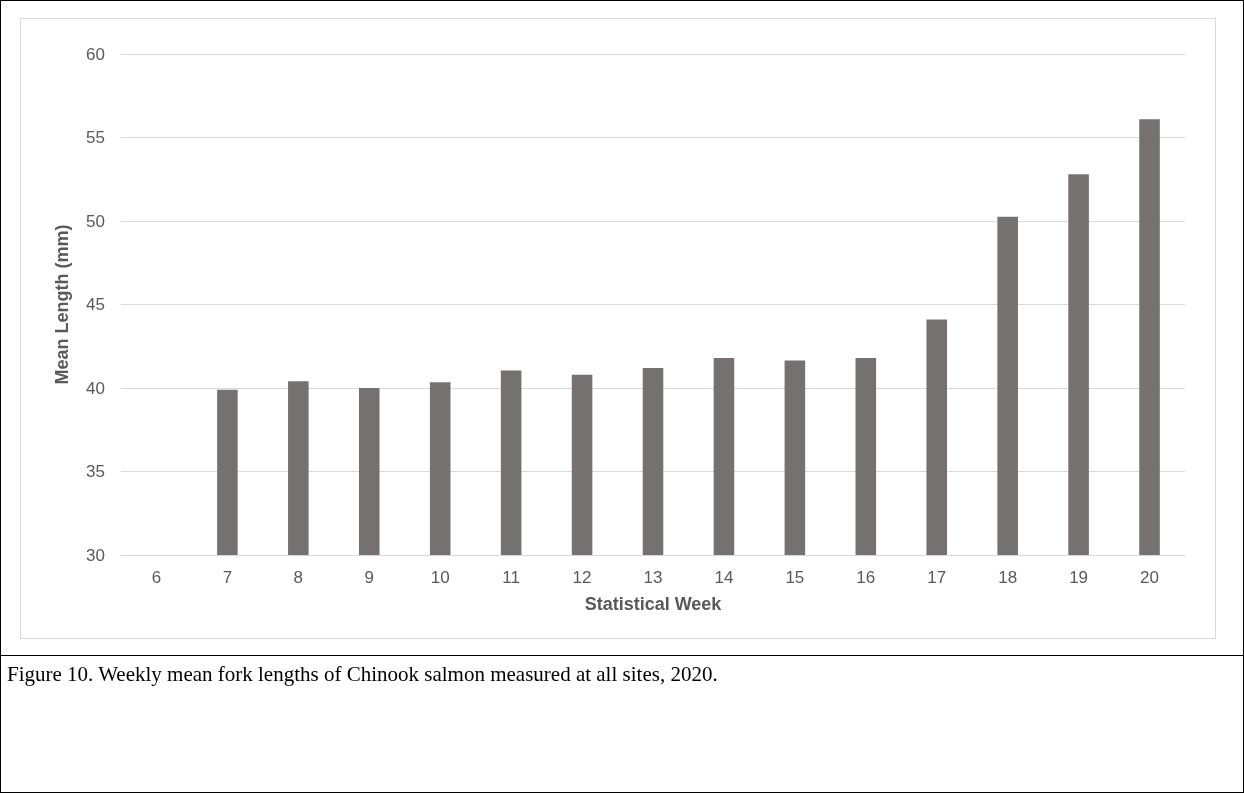 This screenshot has height=793, width=1244. Describe the element at coordinates (95, 221) in the screenshot. I see `y-tick-label: 50` at that location.